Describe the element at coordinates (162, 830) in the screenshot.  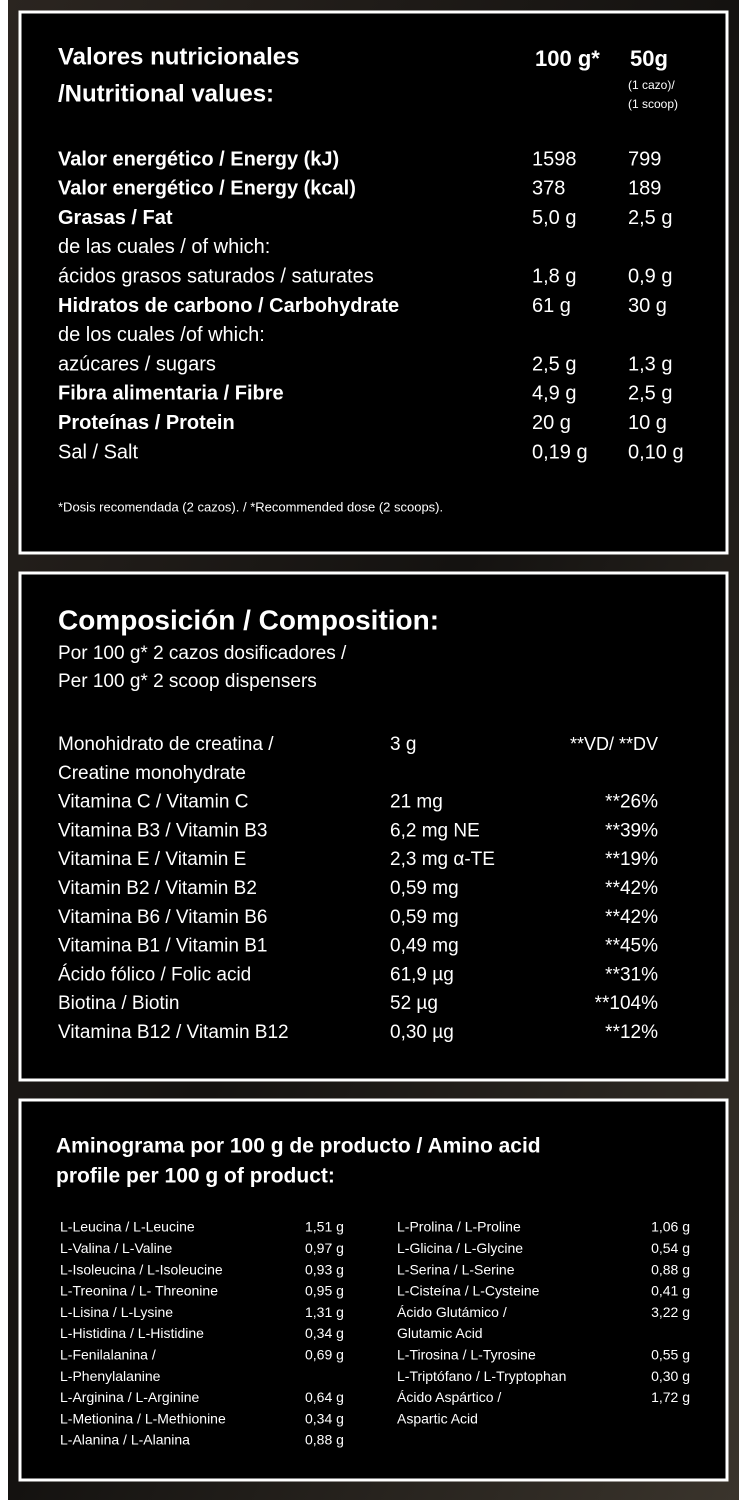
I see `ingredient-label: Vitamina B3 / Vitamin B3` at that location.